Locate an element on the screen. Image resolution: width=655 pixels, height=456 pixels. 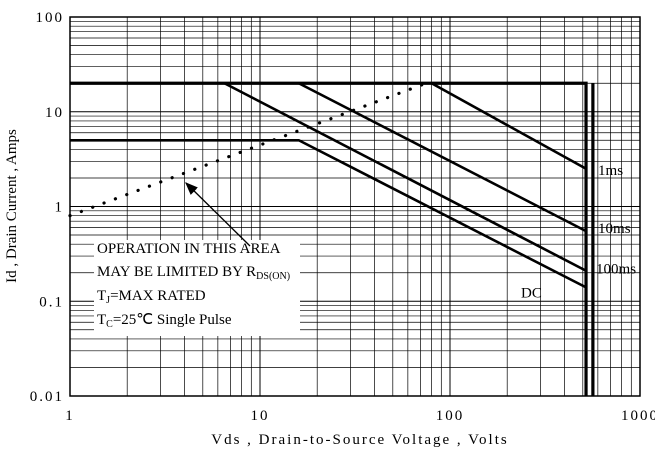
annotation-text: =MAX RATED is located at coordinates (158, 296).